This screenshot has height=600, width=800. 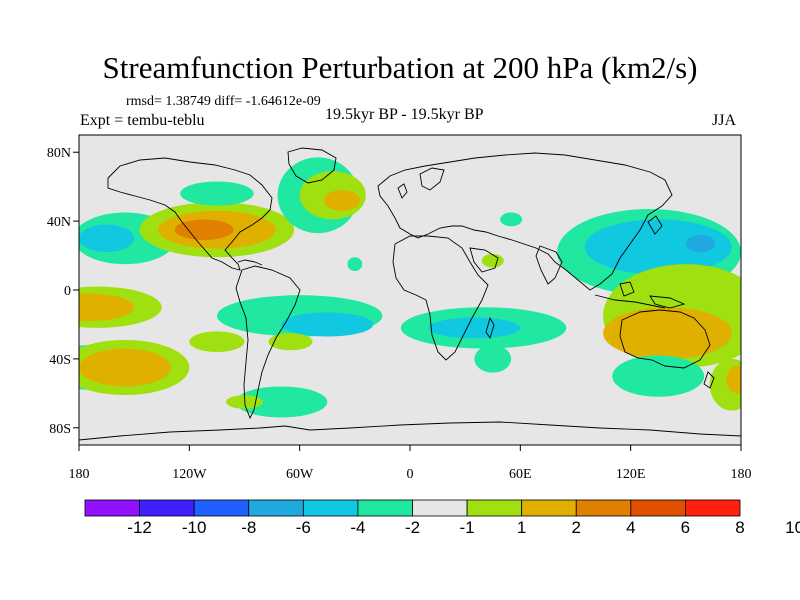 What do you see at coordinates (139, 527) in the screenshot?
I see `colorbar-label-0: -12` at bounding box center [139, 527].